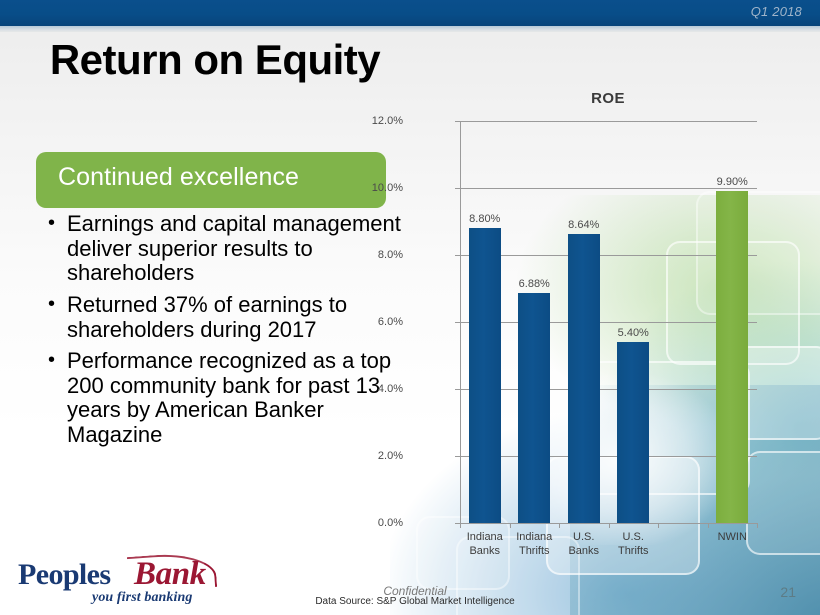 This screenshot has height=615, width=820. I want to click on chart-bar: 9.90%, so click(732, 349).